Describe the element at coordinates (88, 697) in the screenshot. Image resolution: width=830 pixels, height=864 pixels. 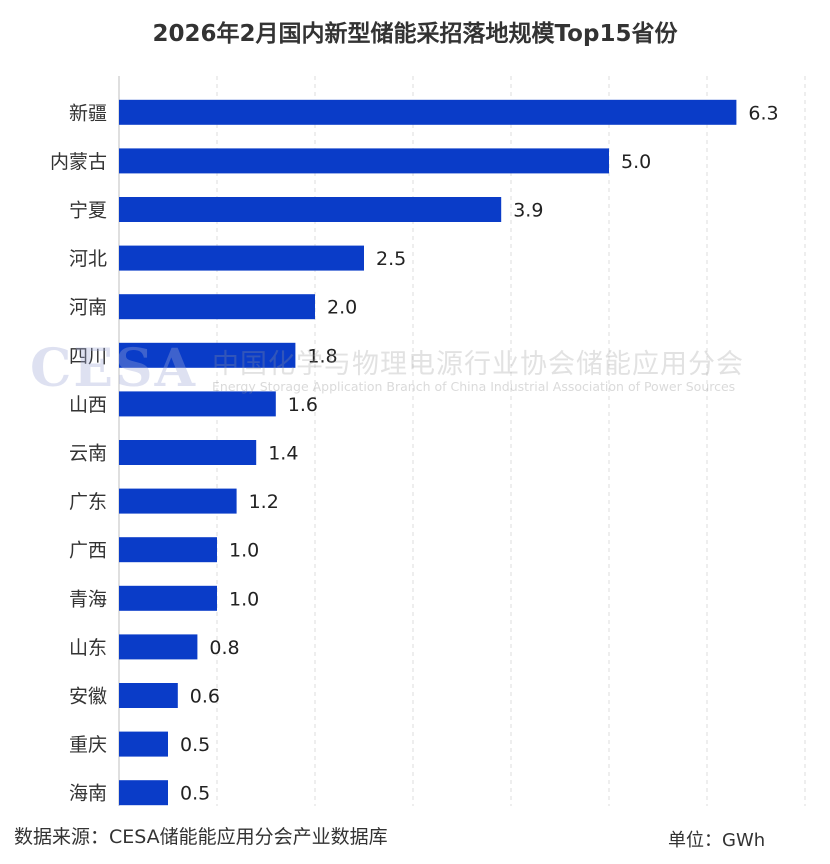
I see `category-label: 安徽` at that location.